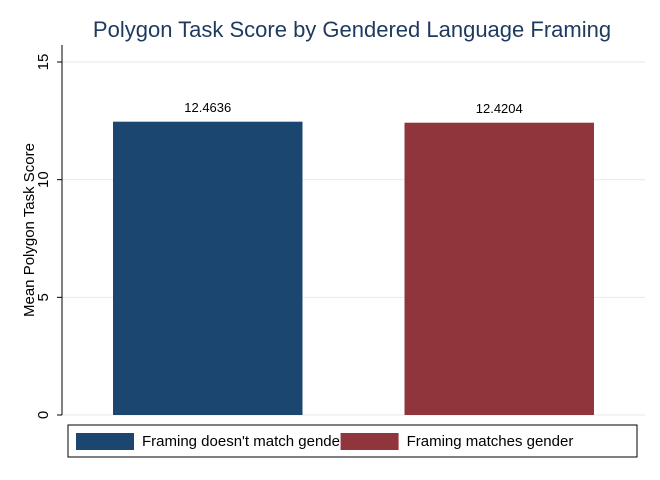  I want to click on y-tick-label: 15, so click(43, 62).